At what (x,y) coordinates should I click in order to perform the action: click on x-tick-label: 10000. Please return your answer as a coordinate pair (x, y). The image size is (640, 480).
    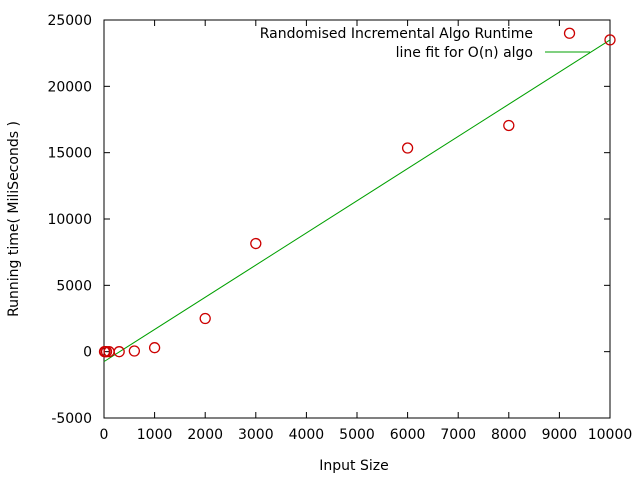
    Looking at the image, I should click on (610, 435).